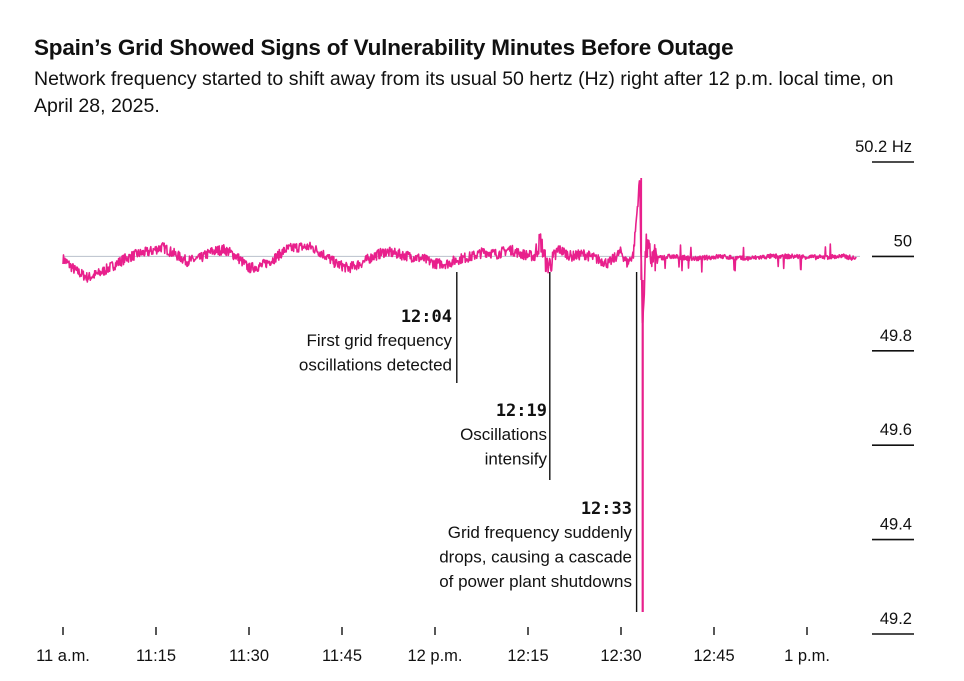  Describe the element at coordinates (896, 336) in the screenshot. I see `y-tick-label: 49.8` at that location.